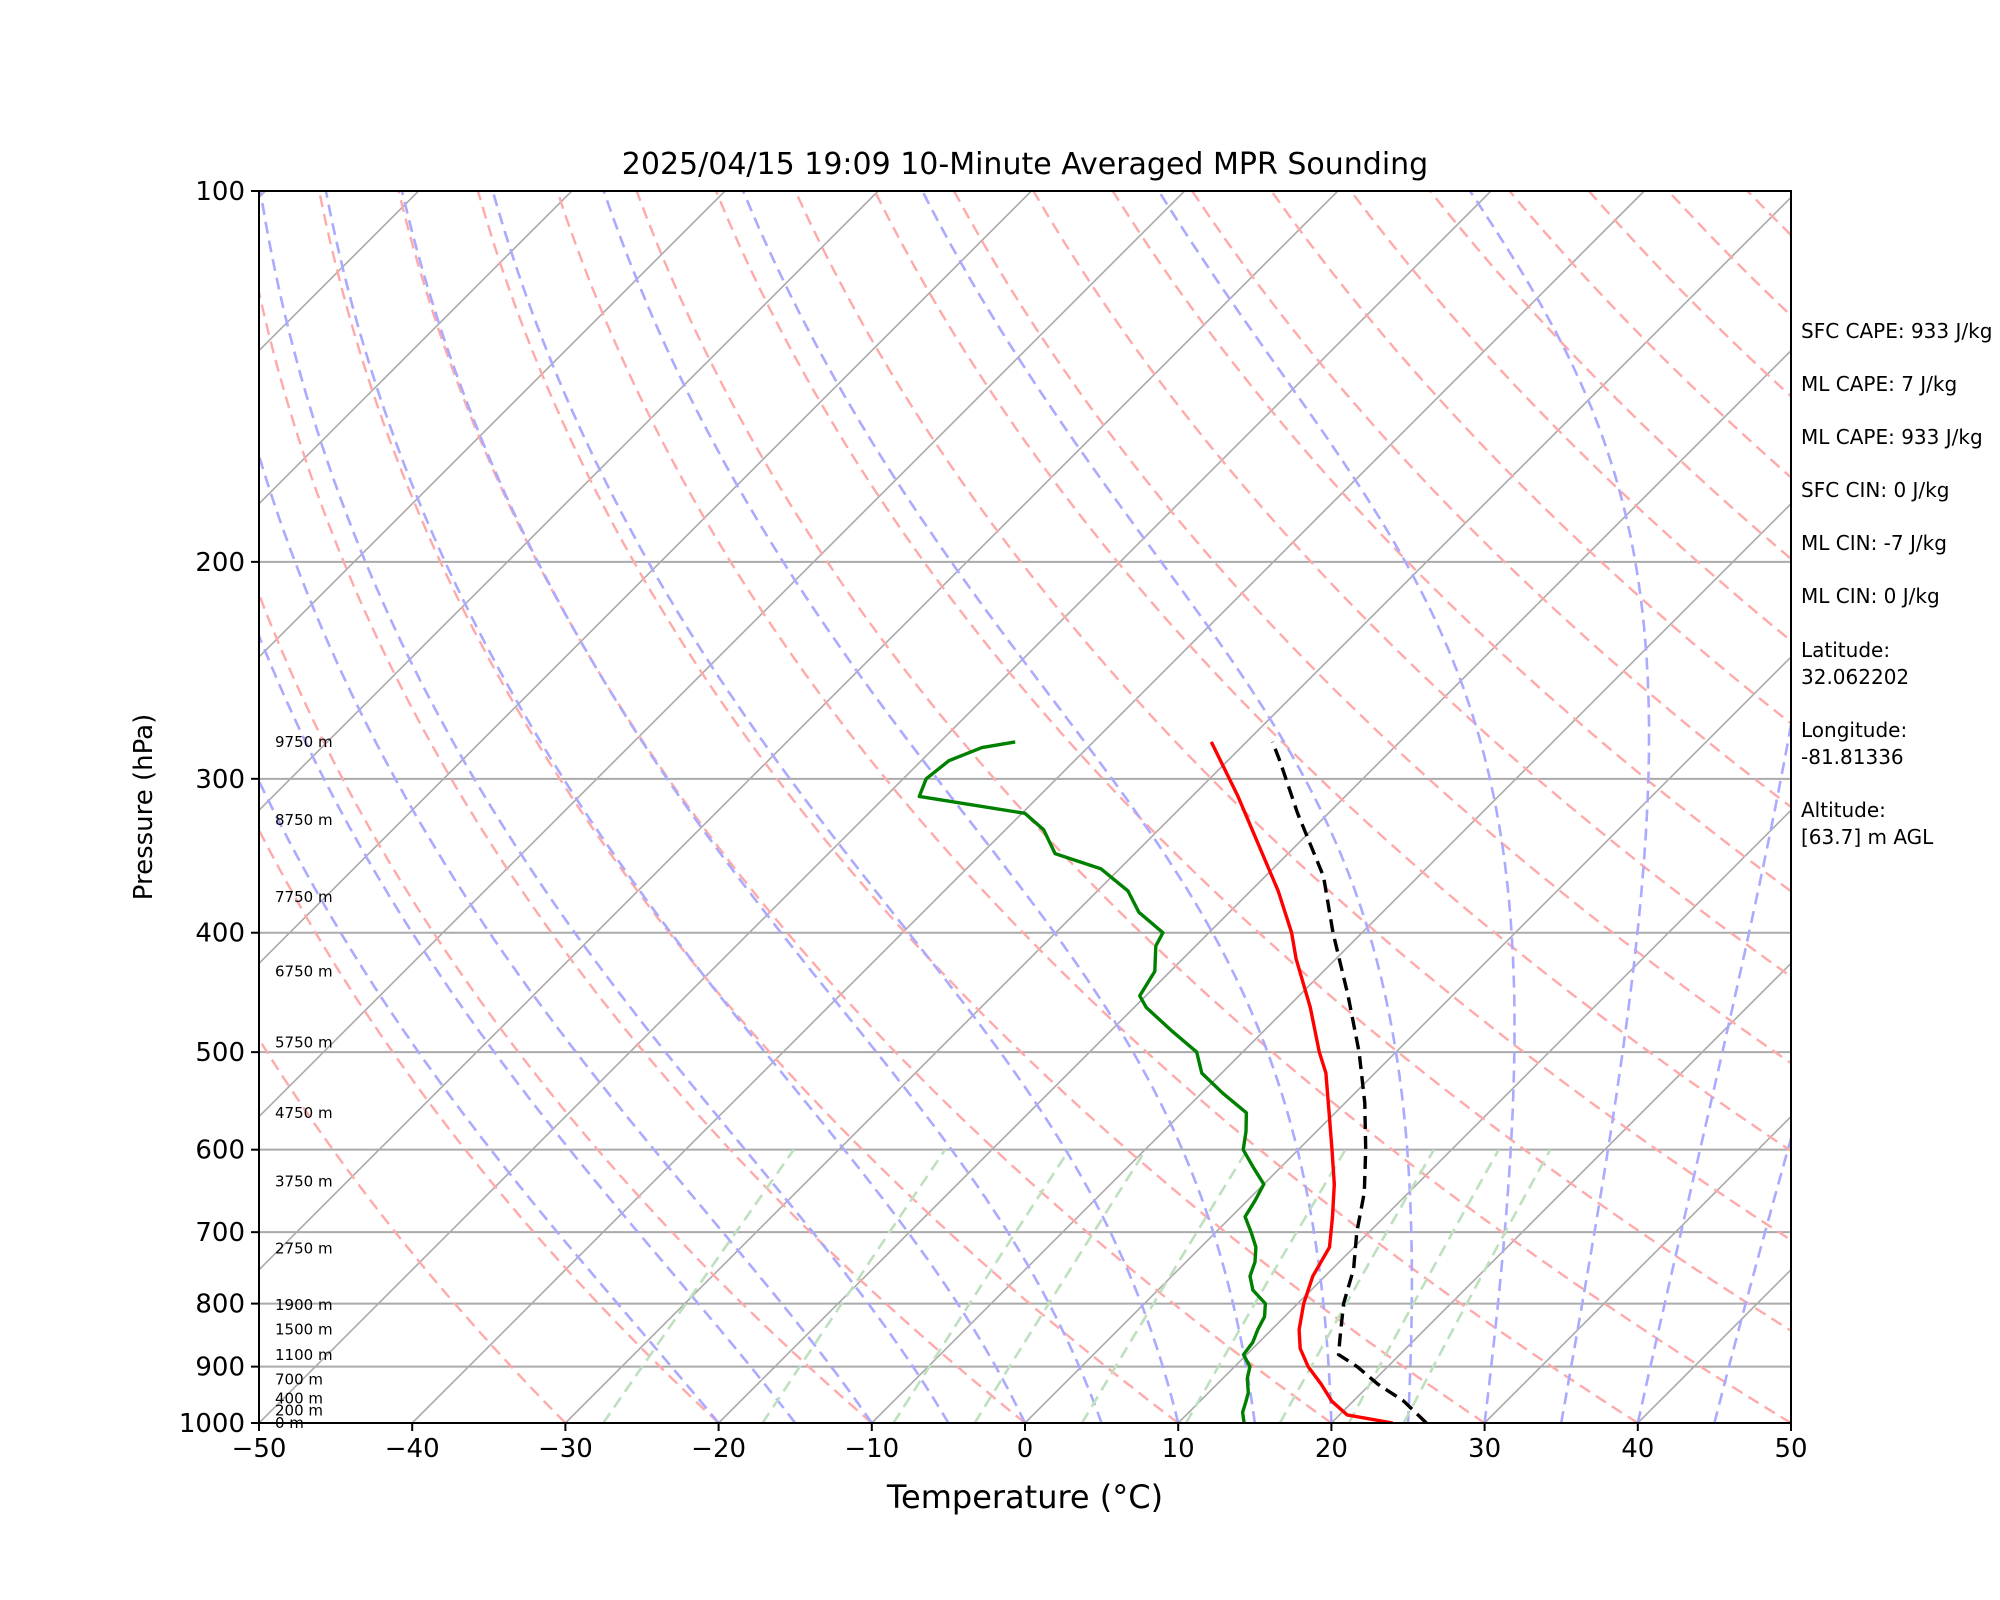  Describe the element at coordinates (1870, 596) in the screenshot. I see `info-line: ML CIN: 0 J/kg` at that location.